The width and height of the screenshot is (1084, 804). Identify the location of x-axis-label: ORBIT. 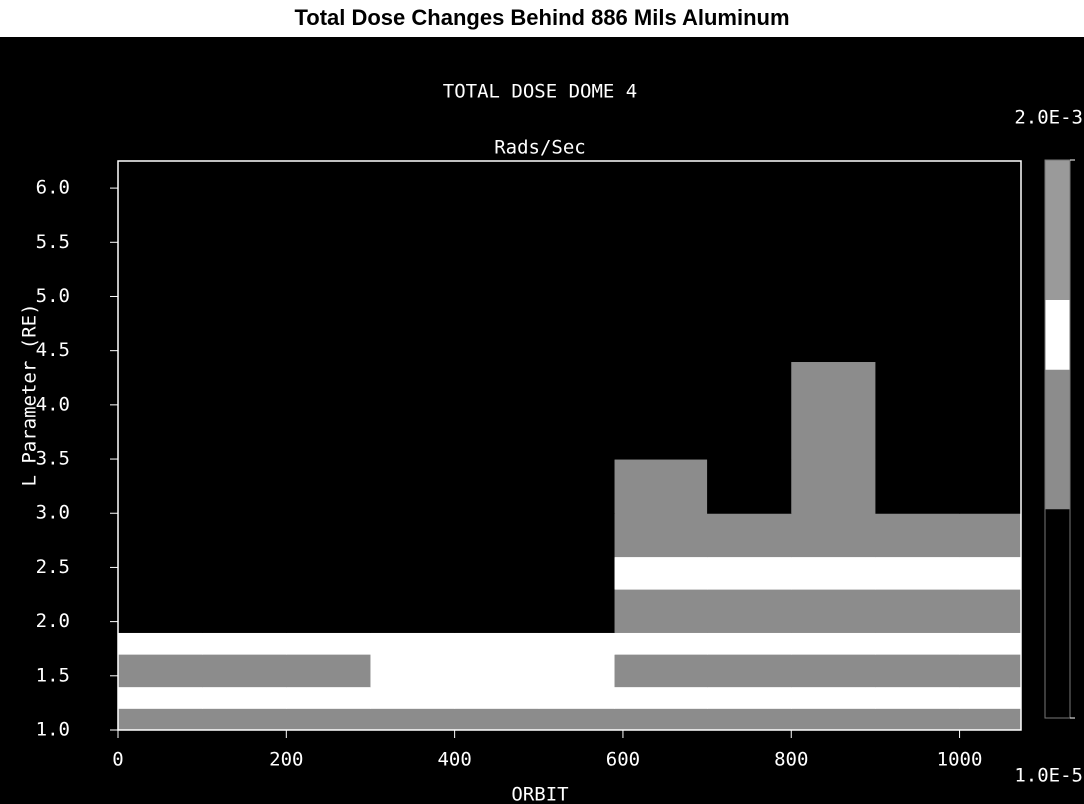
(539, 794).